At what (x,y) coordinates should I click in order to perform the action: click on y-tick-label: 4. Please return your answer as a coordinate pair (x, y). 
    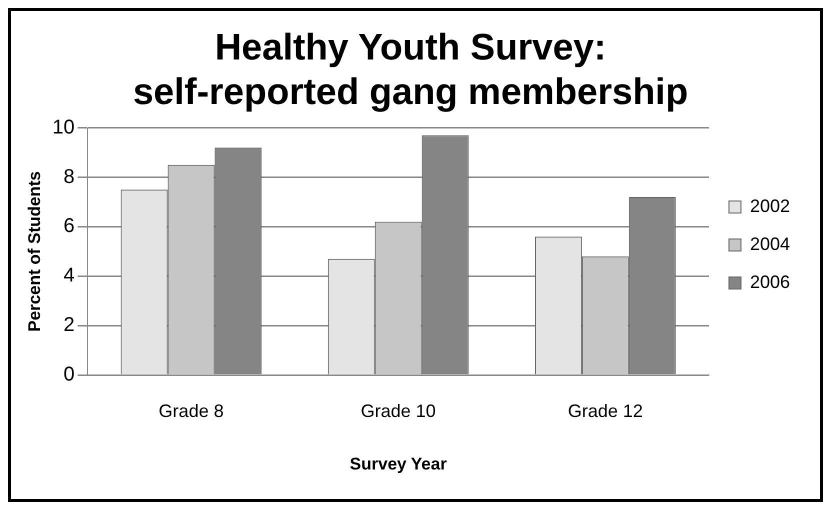
    Looking at the image, I should click on (69, 275).